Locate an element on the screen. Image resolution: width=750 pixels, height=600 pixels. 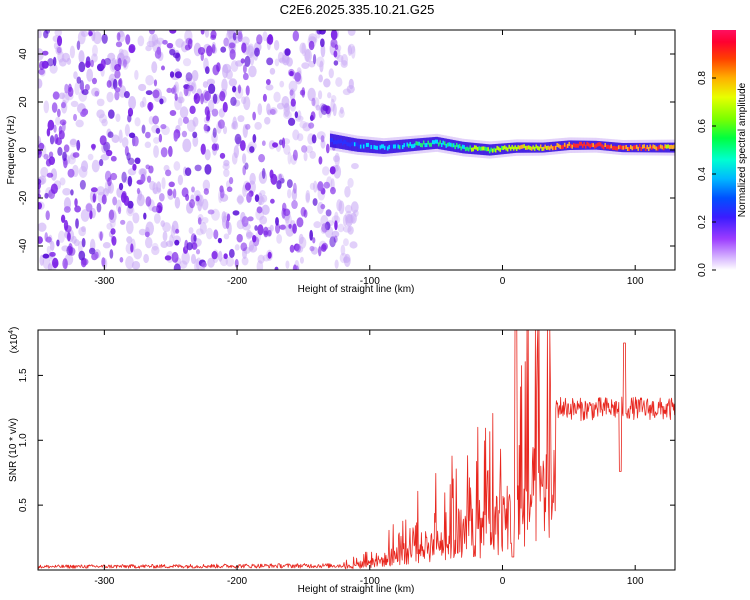
snr-scale-label: (x104) is located at coordinates (14, 340).